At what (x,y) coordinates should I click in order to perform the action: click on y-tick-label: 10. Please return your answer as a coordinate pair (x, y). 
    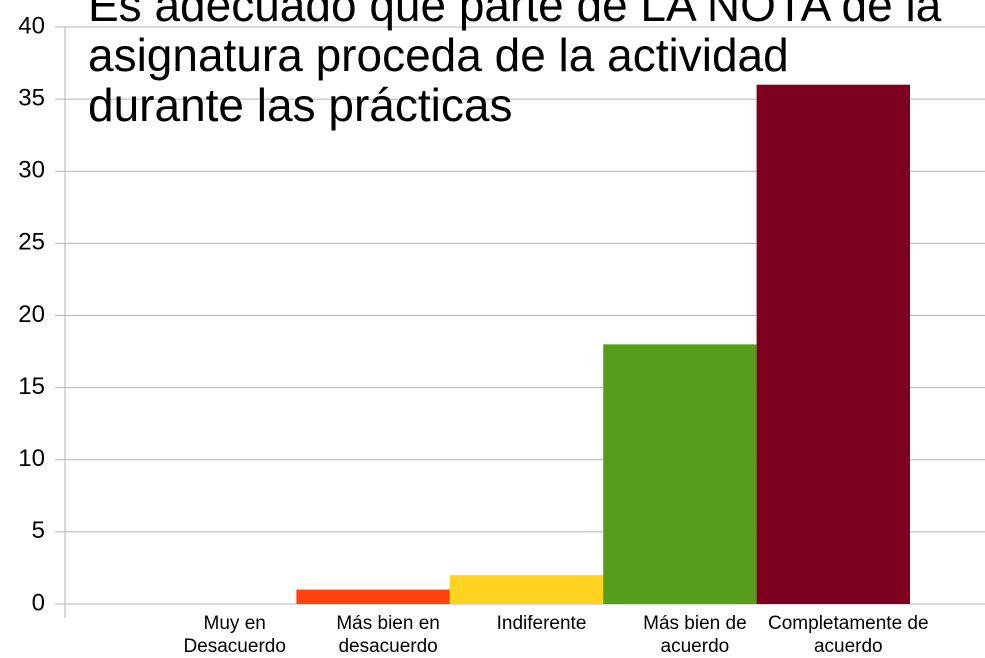
    Looking at the image, I should click on (31, 458).